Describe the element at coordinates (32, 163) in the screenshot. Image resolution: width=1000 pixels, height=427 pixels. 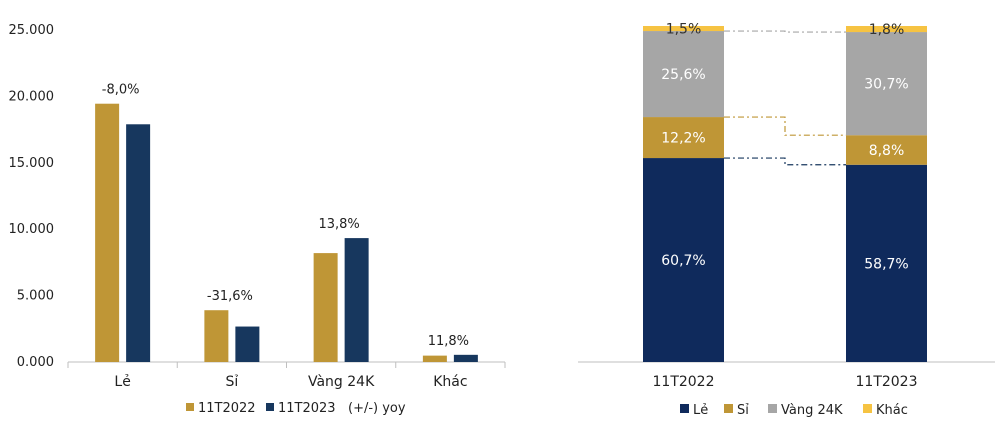
I see `y-tick-label: 15.000` at that location.